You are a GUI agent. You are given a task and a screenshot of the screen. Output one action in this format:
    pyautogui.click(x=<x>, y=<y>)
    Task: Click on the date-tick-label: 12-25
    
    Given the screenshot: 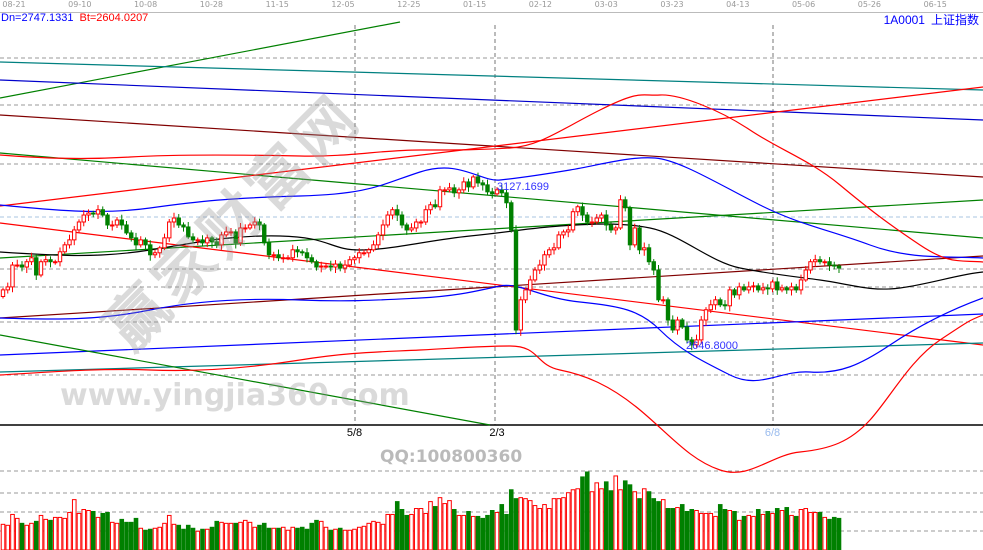 What is the action you would take?
    pyautogui.click(x=409, y=4)
    